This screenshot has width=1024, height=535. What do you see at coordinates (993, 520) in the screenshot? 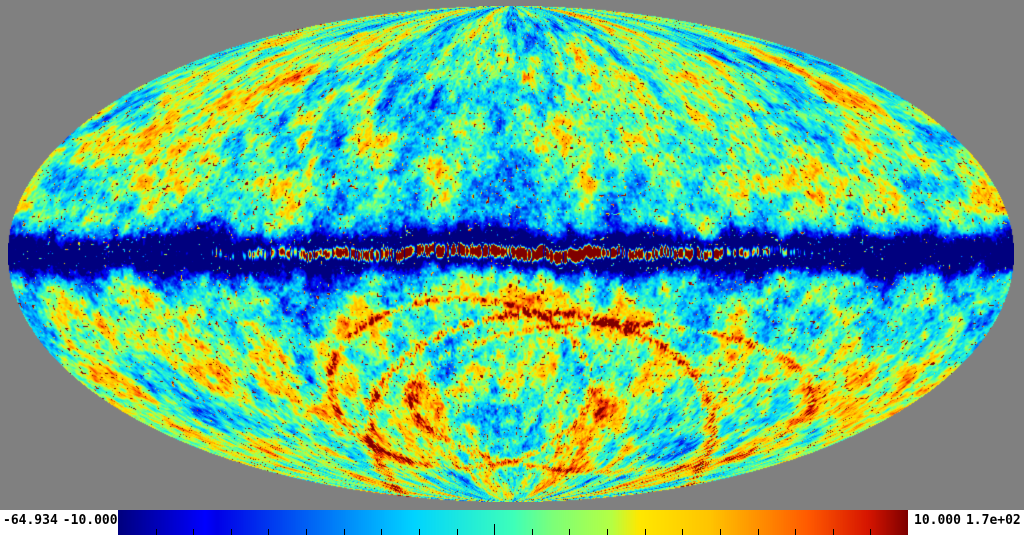
I see `colorbar-max-value-label: 1.7e+02` at bounding box center [993, 520].